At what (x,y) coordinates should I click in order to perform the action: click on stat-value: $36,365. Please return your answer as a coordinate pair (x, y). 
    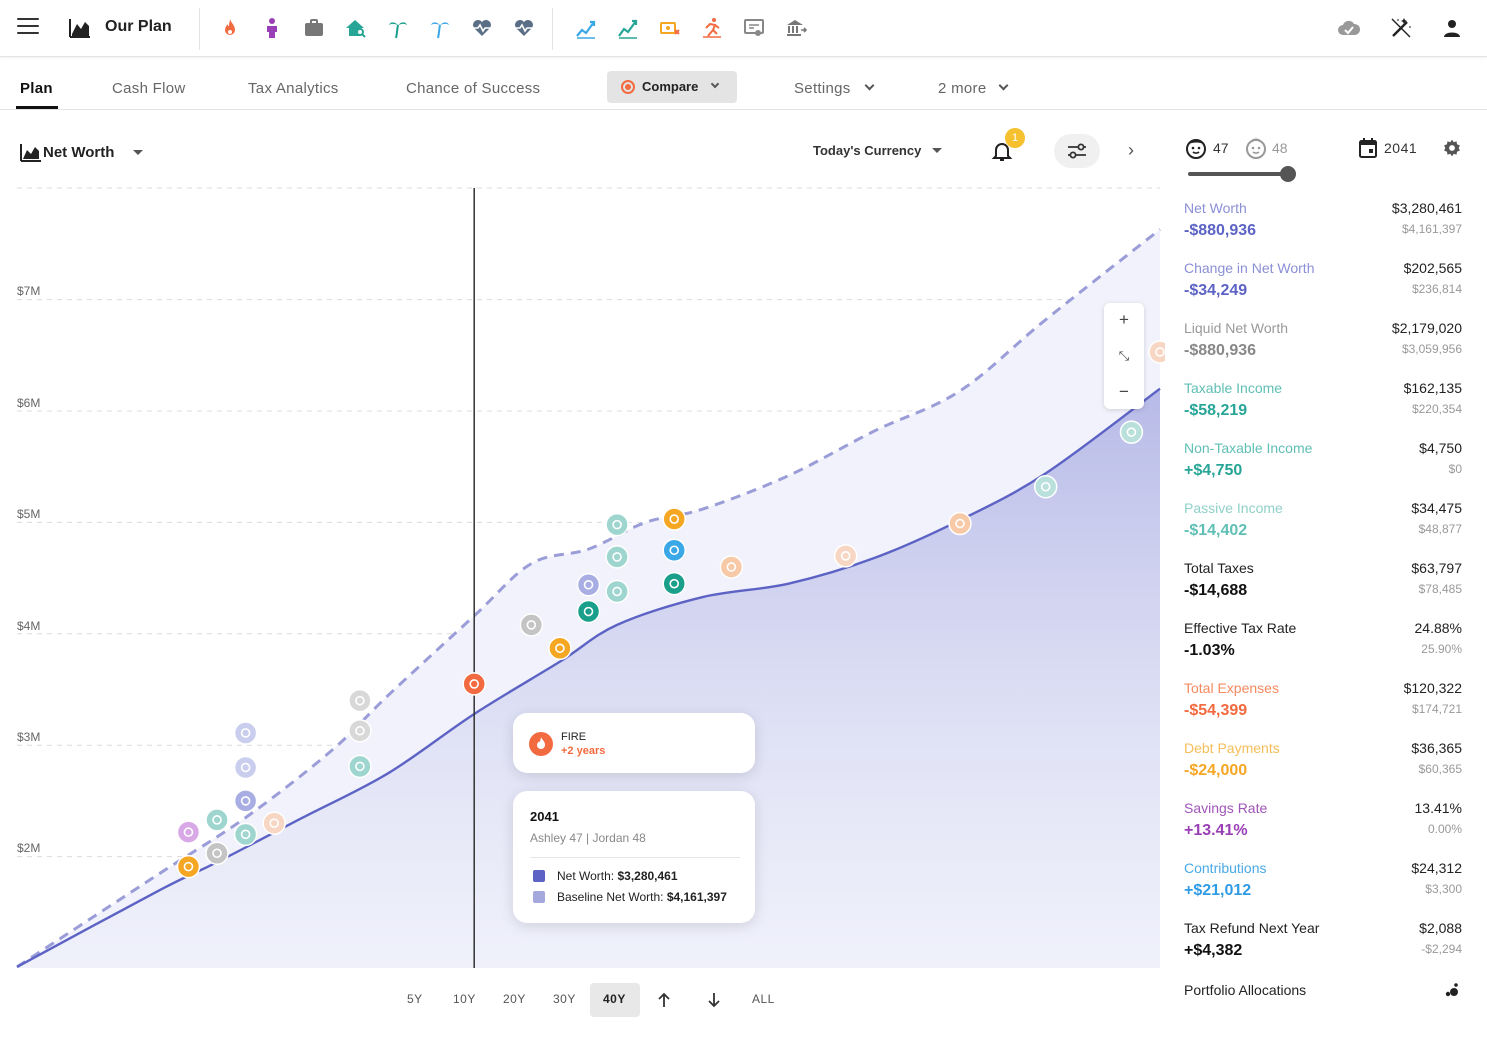
    Looking at the image, I should click on (1436, 748).